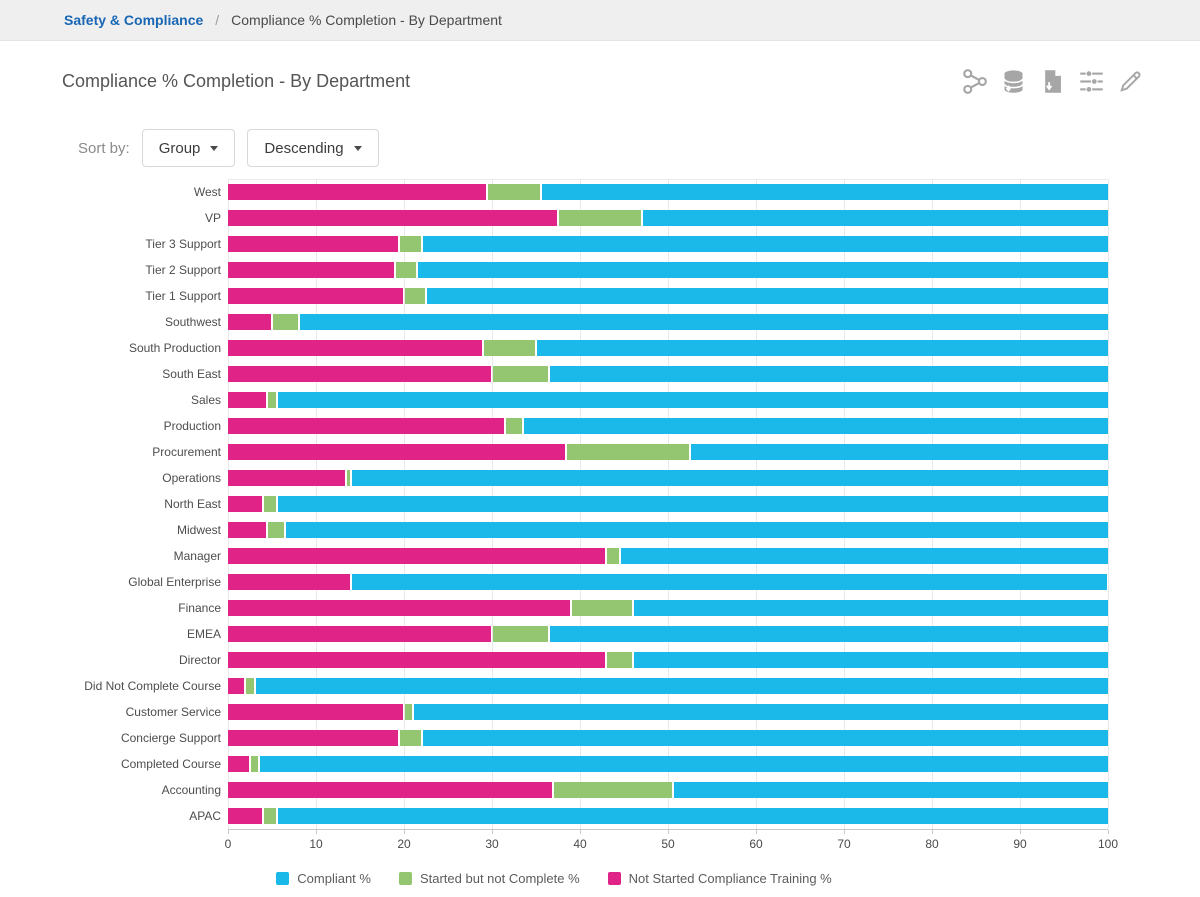 The width and height of the screenshot is (1200, 897). I want to click on sort-field-dropdown: Group, so click(188, 148).